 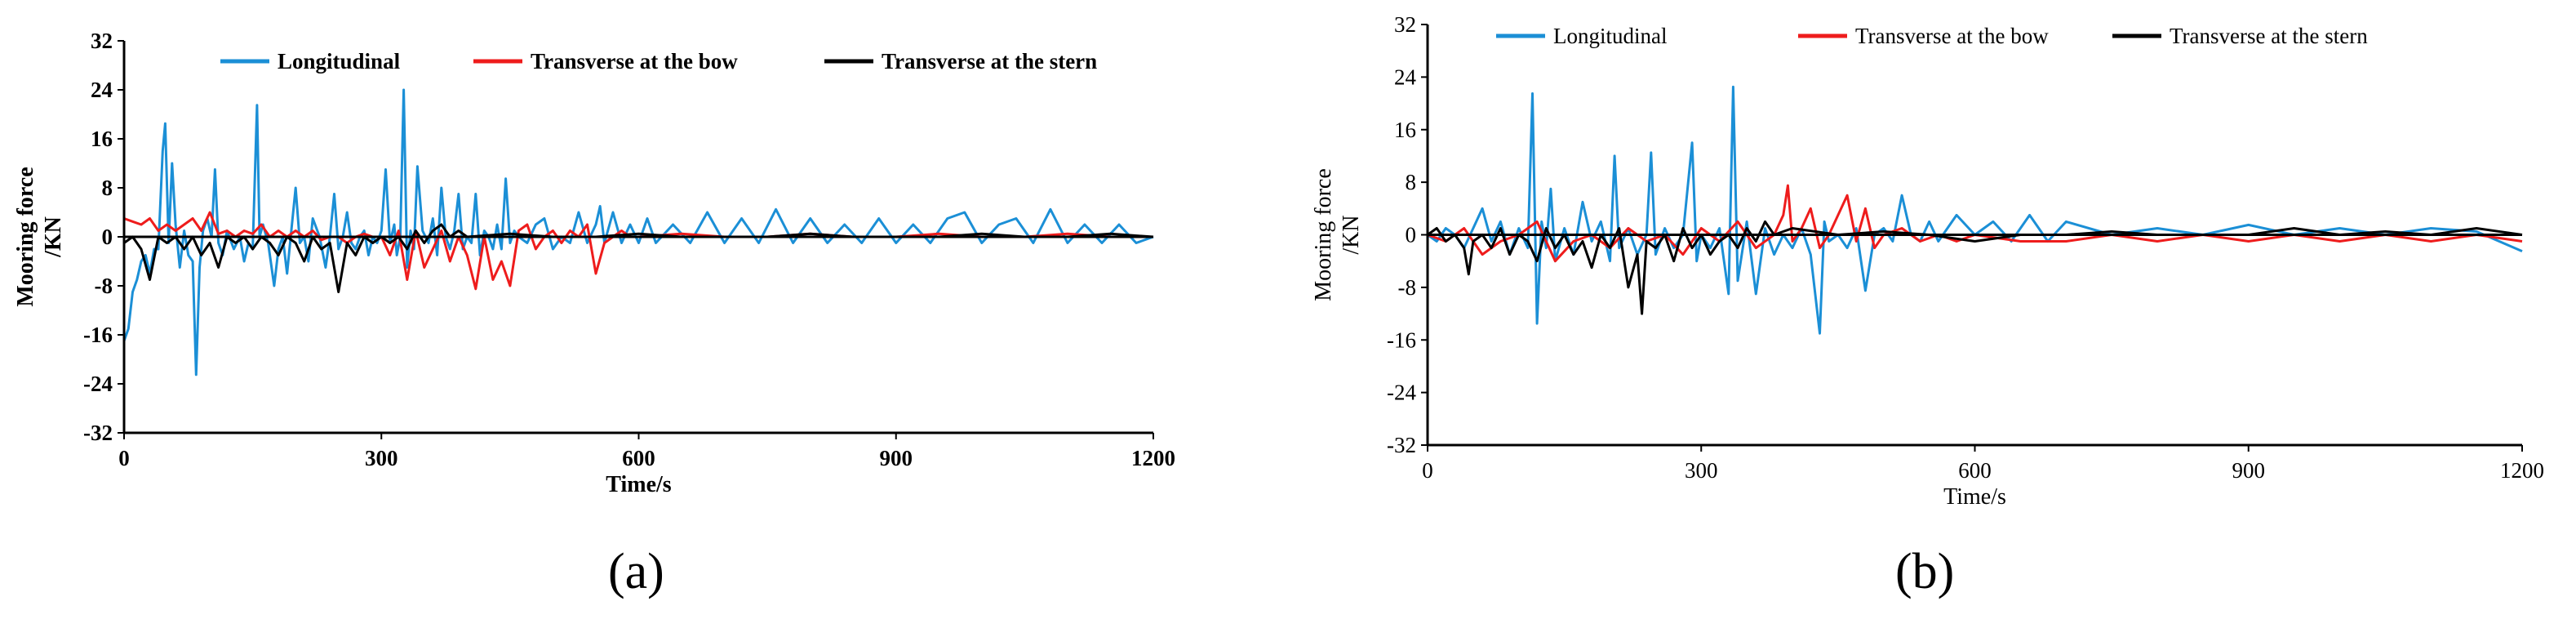 I want to click on panel-label-b: (b), so click(x=1925, y=571).